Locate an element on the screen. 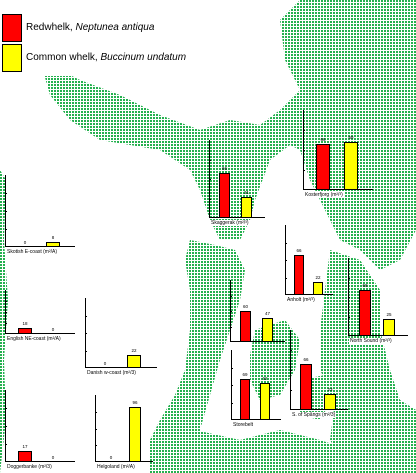 This screenshot has height=473, width=416. legend-yellow-label: Common whelk, Buccinum undatum is located at coordinates (106, 57).